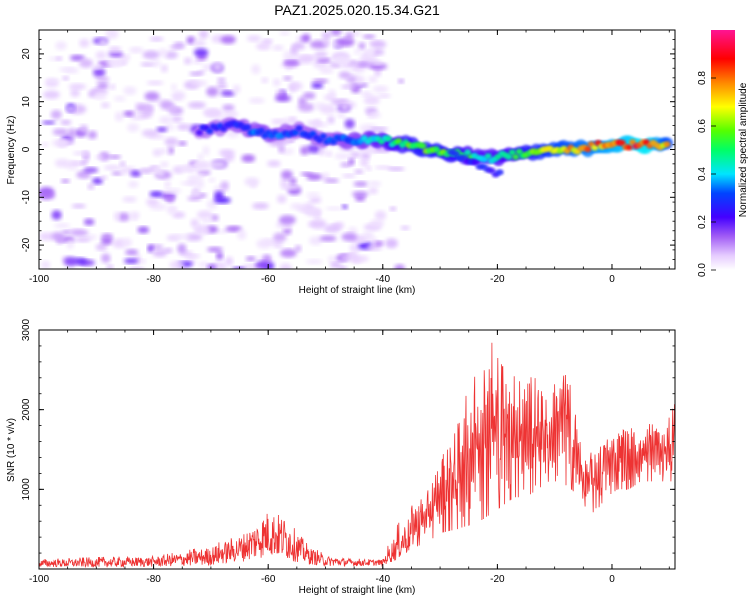  What do you see at coordinates (702, 270) in the screenshot?
I see `colorbar-tick-label: 0.0` at bounding box center [702, 270].